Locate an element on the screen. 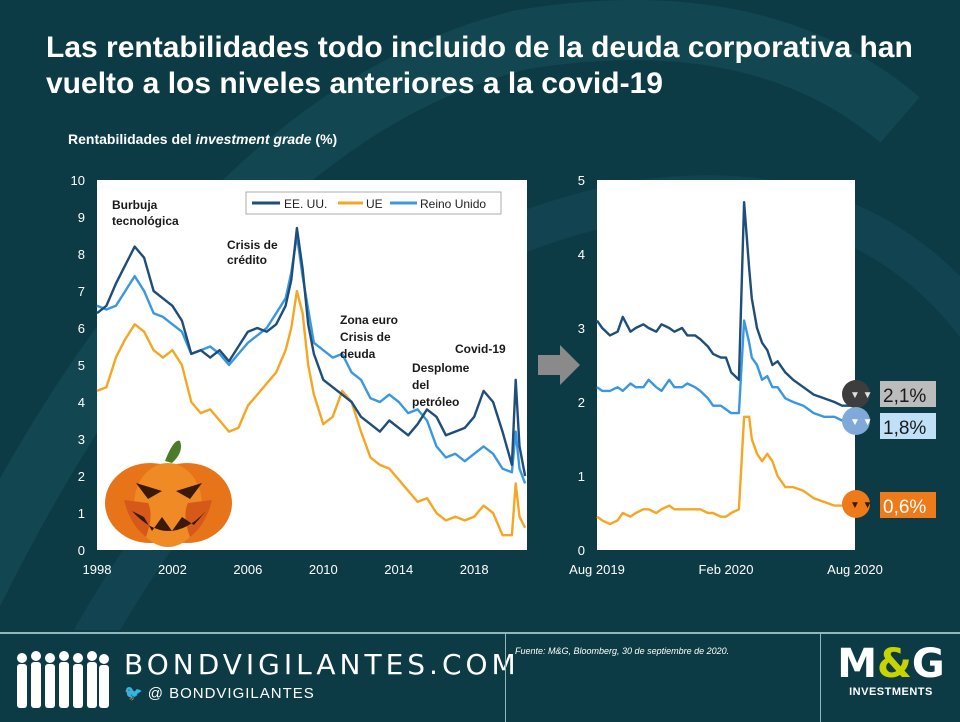  zoom-arrow-icon is located at coordinates (559, 365).